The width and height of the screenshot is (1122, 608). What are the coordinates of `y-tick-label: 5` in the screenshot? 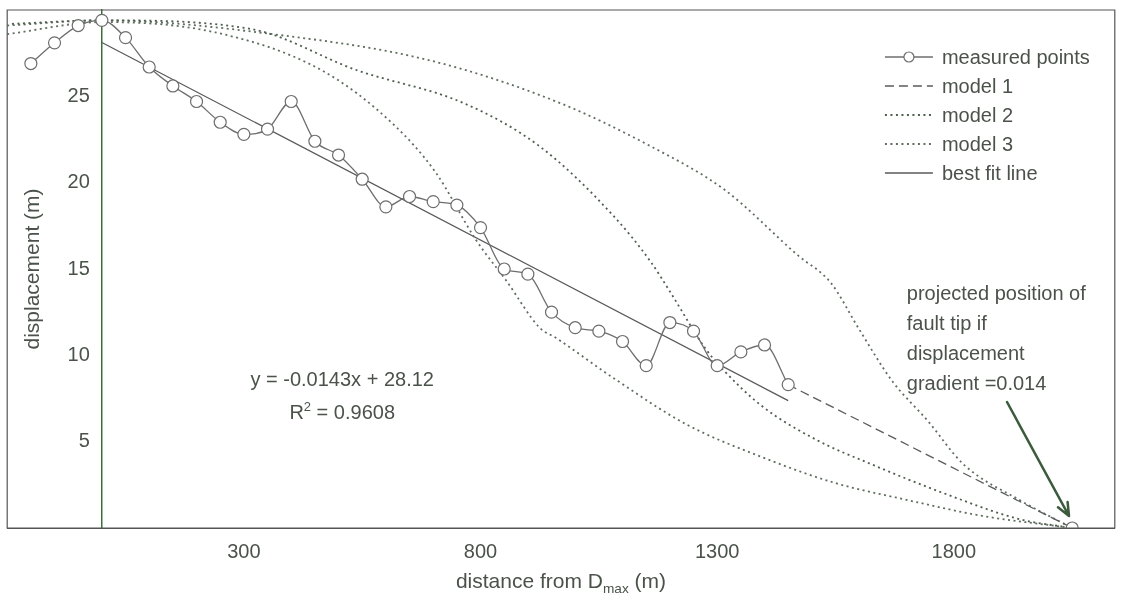 It's located at (84, 440).